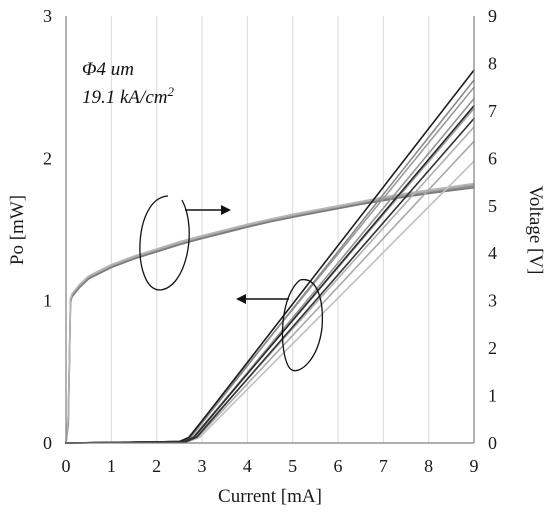 Image resolution: width=550 pixels, height=520 pixels. I want to click on diameter-annotation: Φ4 um, so click(108, 69).